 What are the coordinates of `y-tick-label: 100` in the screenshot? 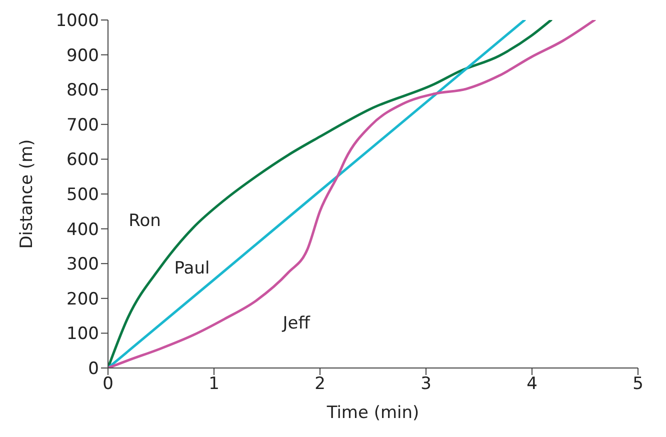 It's located at (82, 334).